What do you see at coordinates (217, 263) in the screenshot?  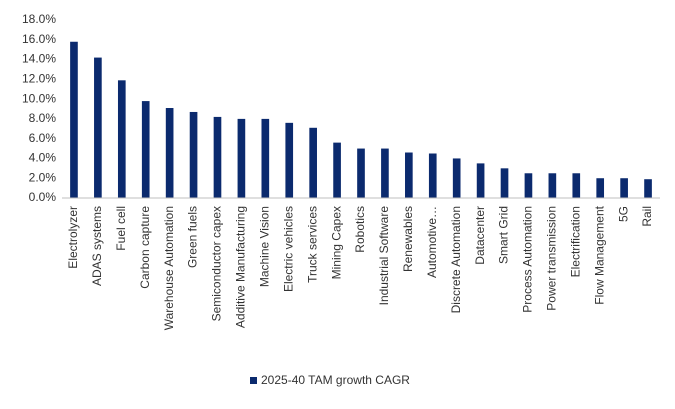 I see `x-tick-label: Semiconductor capex` at bounding box center [217, 263].